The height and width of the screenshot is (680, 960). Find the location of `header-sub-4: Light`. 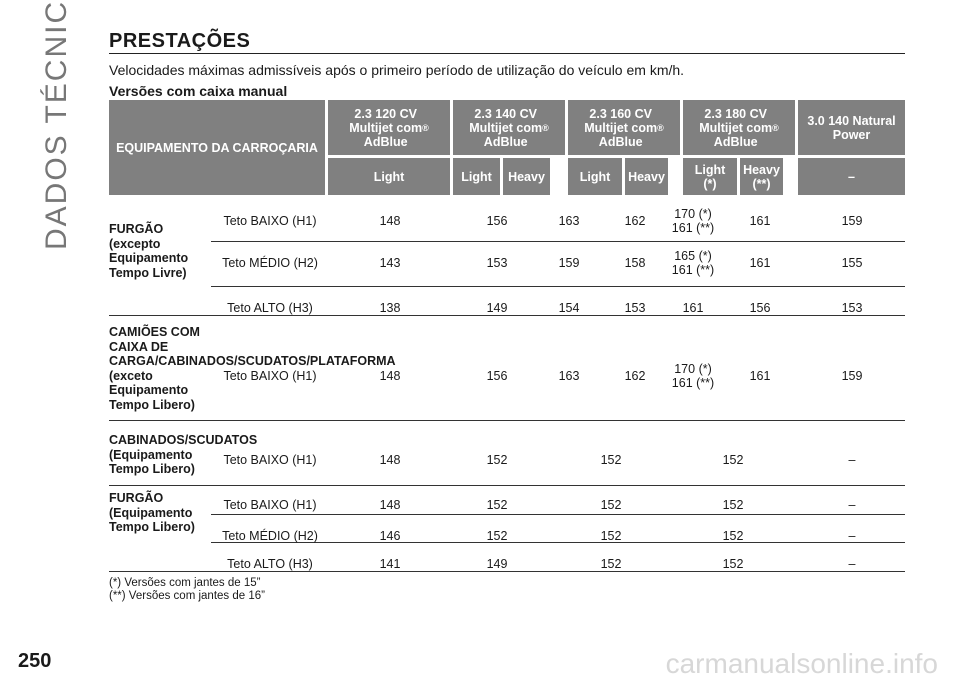

header-sub-4: Light is located at coordinates (595, 176).